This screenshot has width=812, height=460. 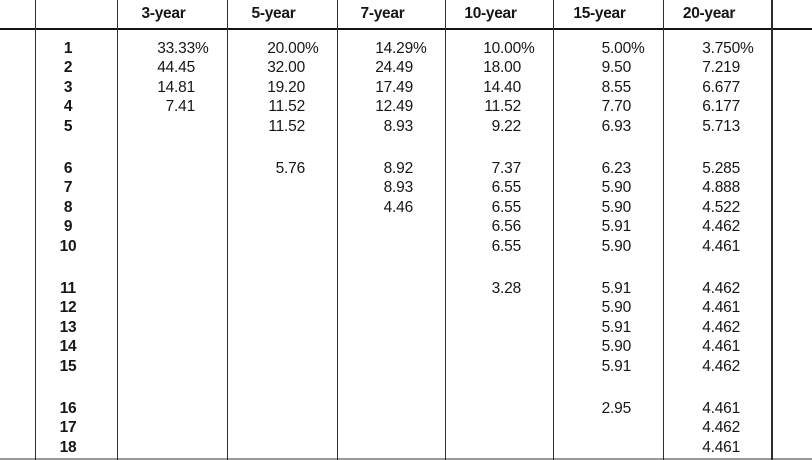 I want to click on table-row: 17 4.462, so click(x=403, y=429).